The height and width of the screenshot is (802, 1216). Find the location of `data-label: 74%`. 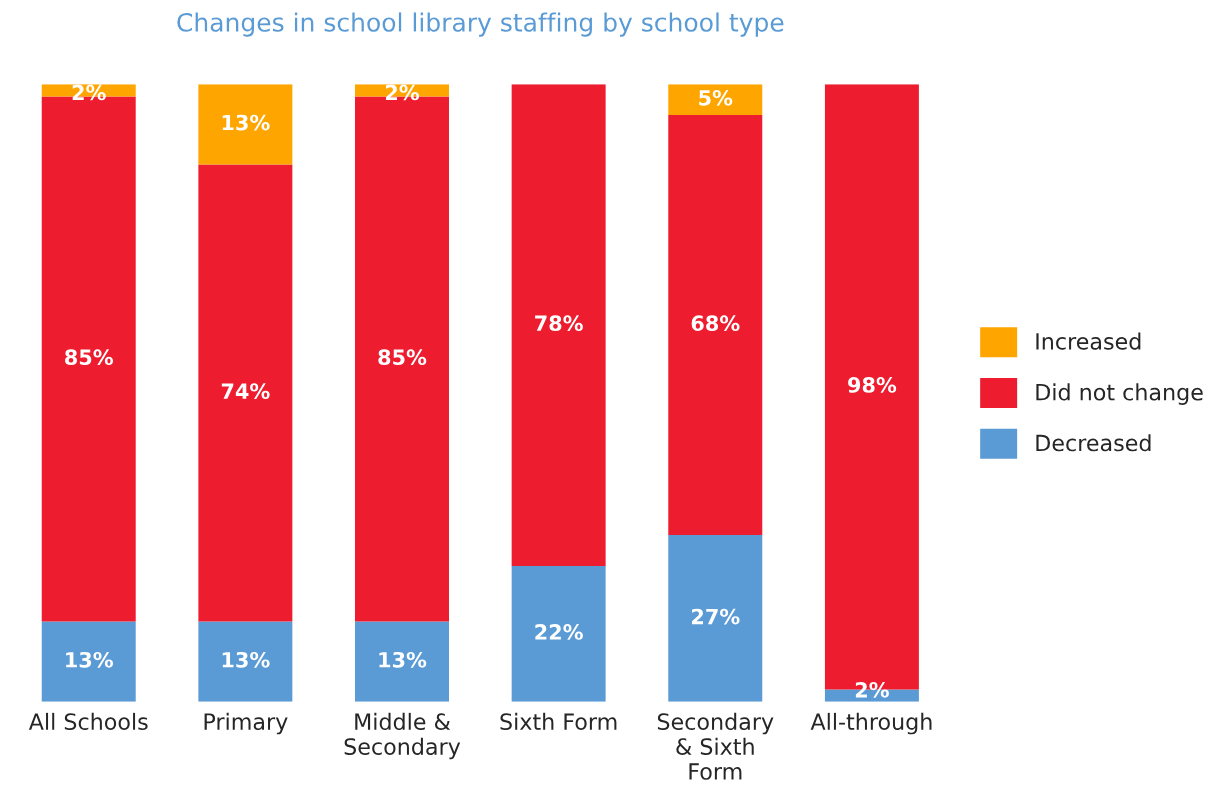

data-label: 74% is located at coordinates (245, 391).